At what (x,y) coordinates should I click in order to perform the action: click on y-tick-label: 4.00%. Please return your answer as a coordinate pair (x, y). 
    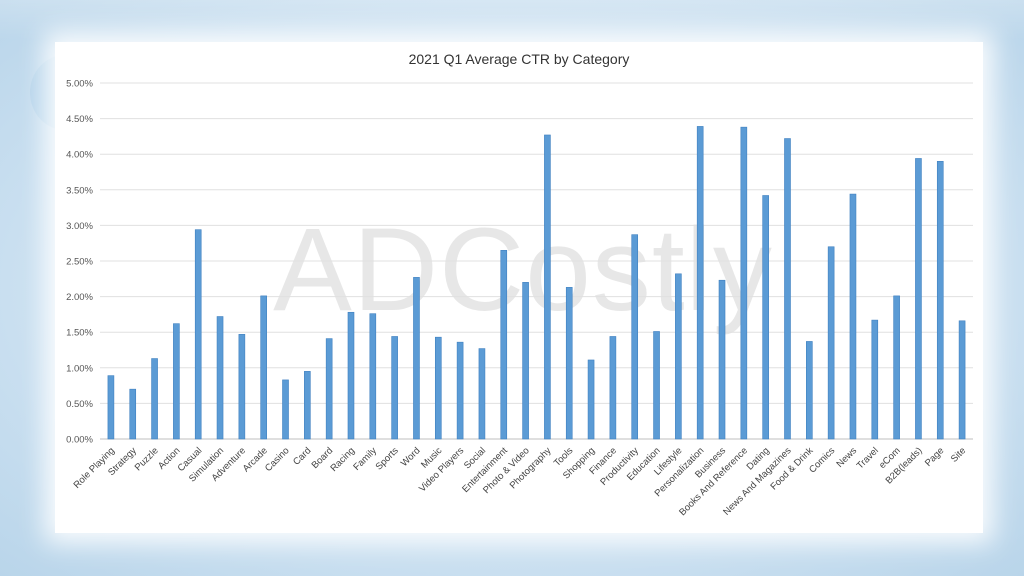
    Looking at the image, I should click on (79, 155).